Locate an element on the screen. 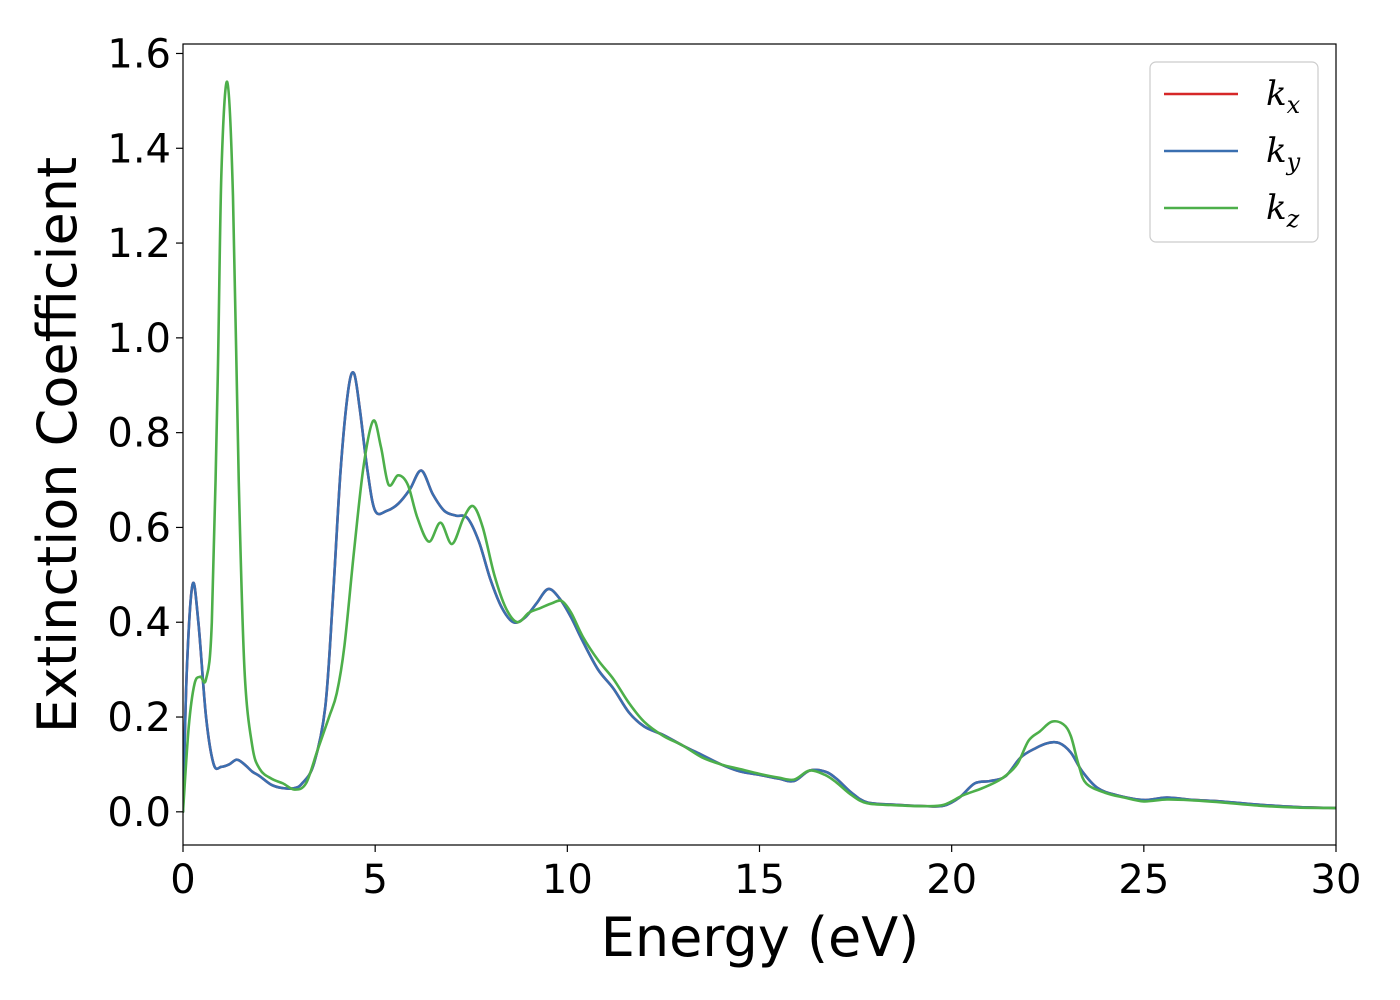 The height and width of the screenshot is (1000, 1400). x-axis: 0 5 10 15 20 25 30 is located at coordinates (765, 874).